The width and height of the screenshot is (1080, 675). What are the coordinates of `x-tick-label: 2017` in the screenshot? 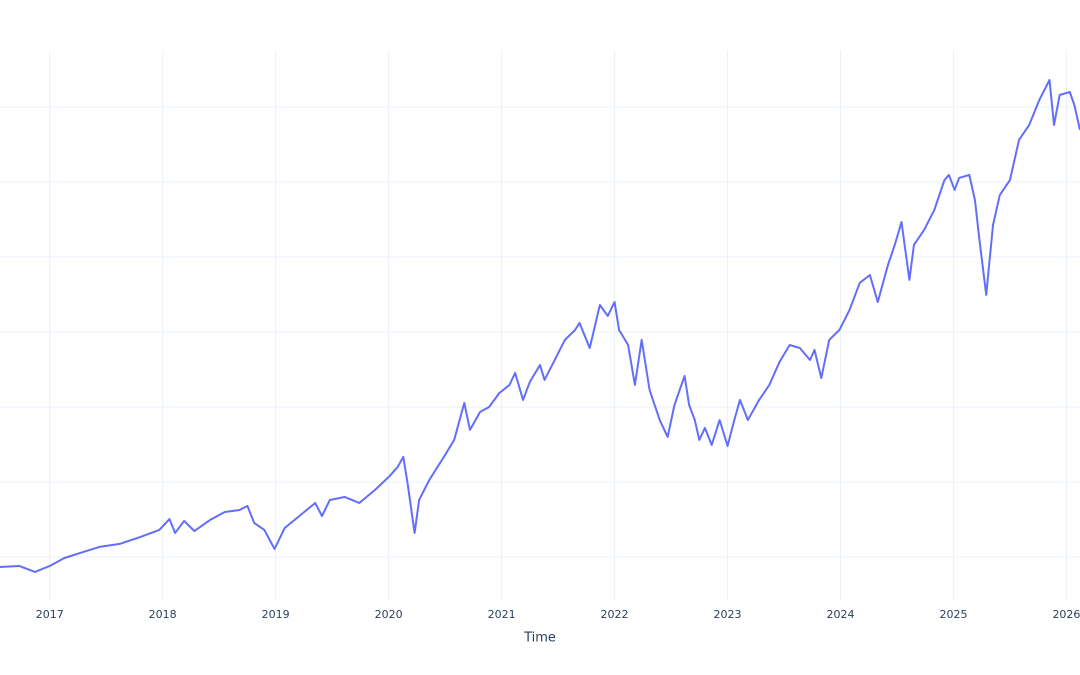 It's located at (50, 614).